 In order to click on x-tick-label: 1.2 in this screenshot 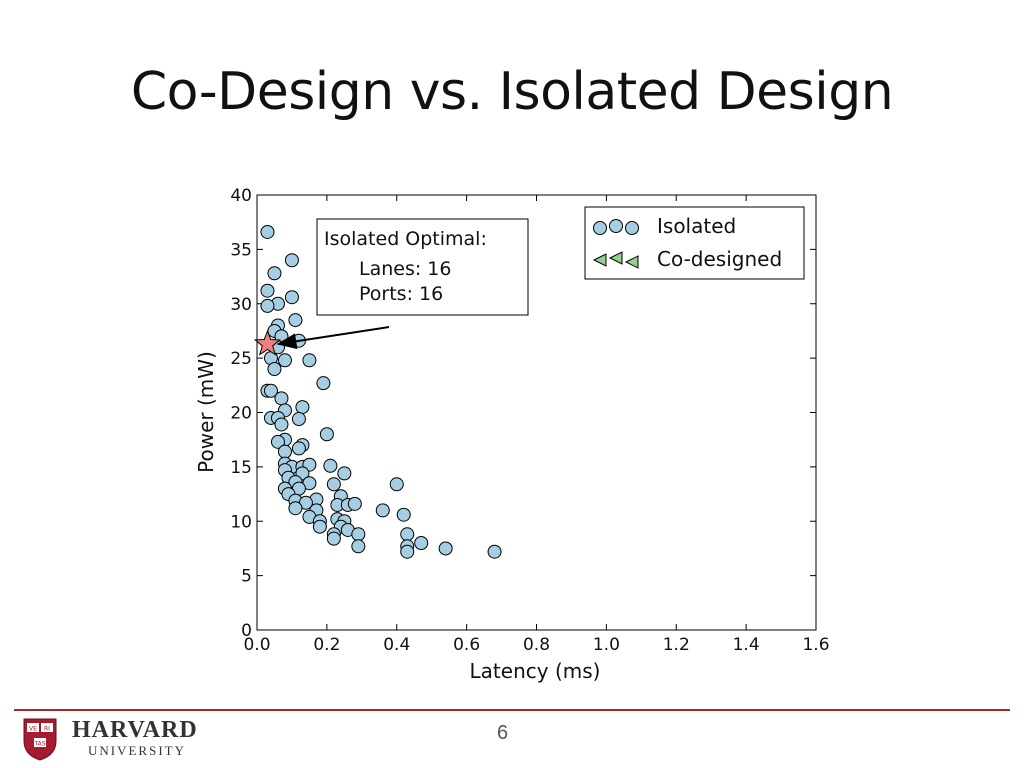, I will do `click(676, 645)`.